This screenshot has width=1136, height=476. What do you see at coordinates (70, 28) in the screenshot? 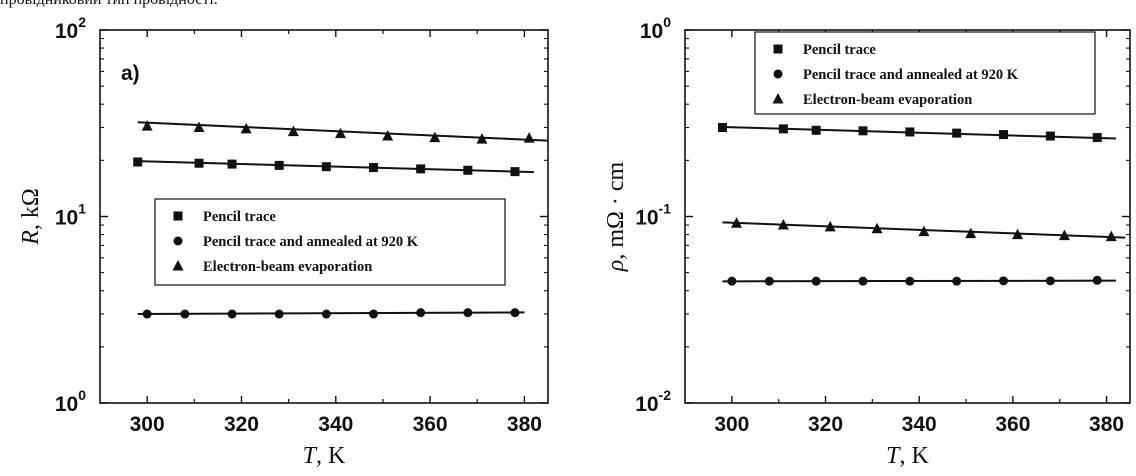
I see `y-tick-label: 10²` at bounding box center [70, 28].